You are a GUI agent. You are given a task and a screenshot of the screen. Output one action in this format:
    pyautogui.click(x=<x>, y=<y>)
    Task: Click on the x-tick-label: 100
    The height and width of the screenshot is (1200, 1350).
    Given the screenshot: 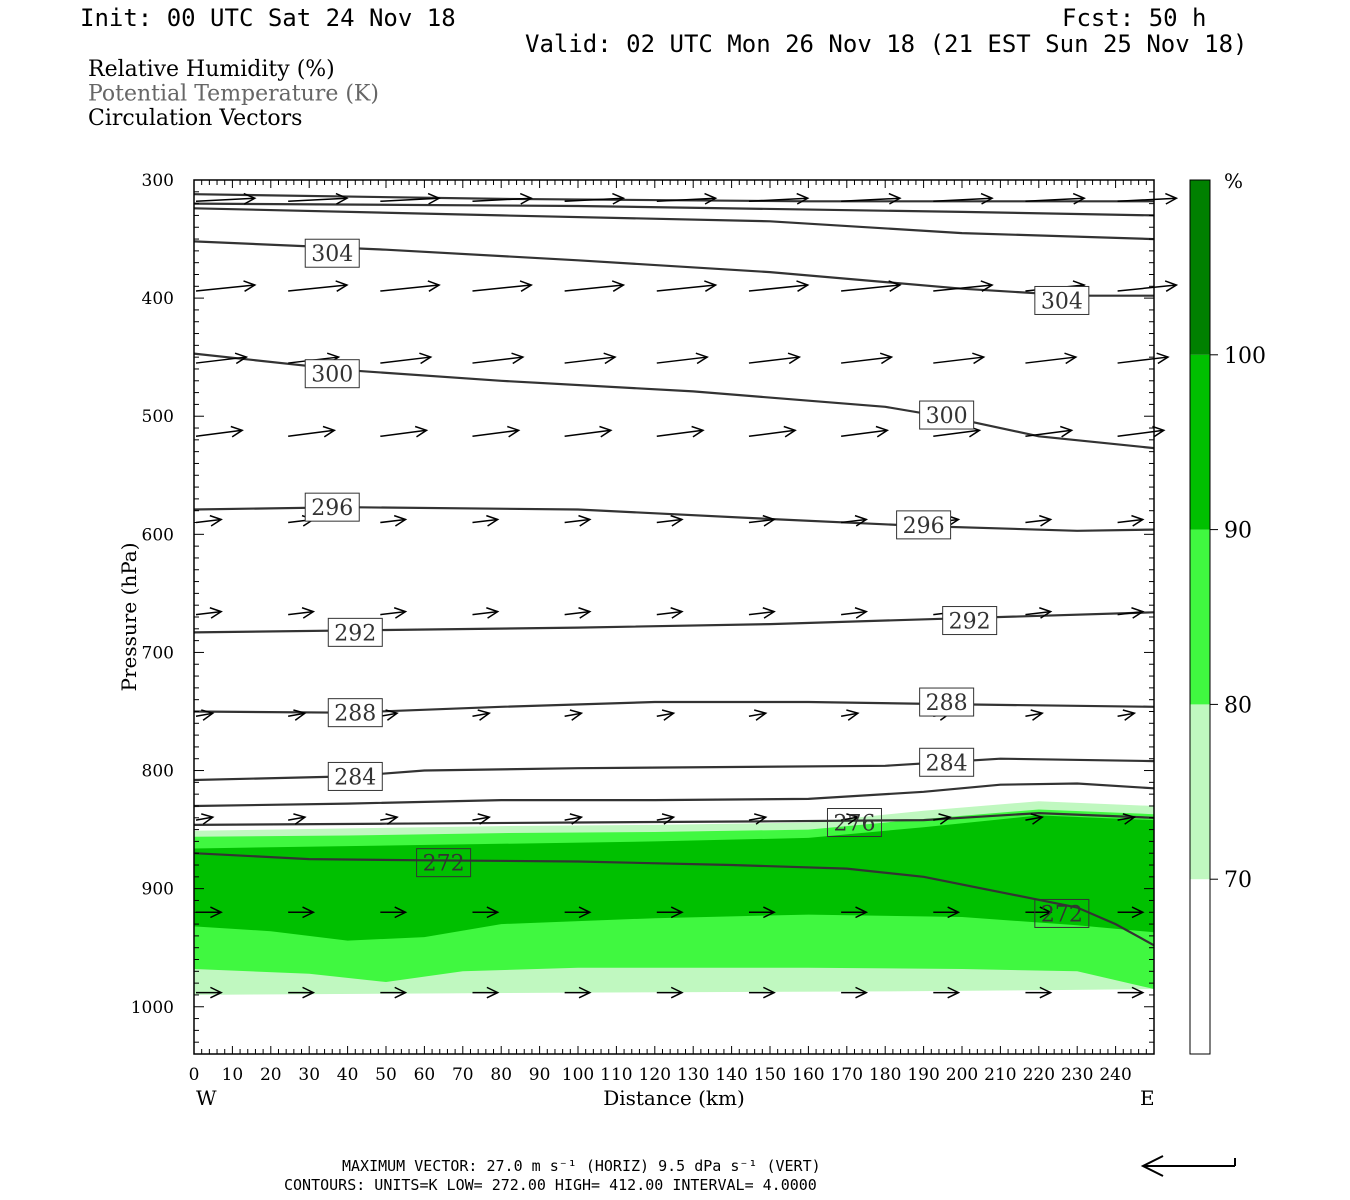 What is the action you would take?
    pyautogui.click(x=578, y=1075)
    